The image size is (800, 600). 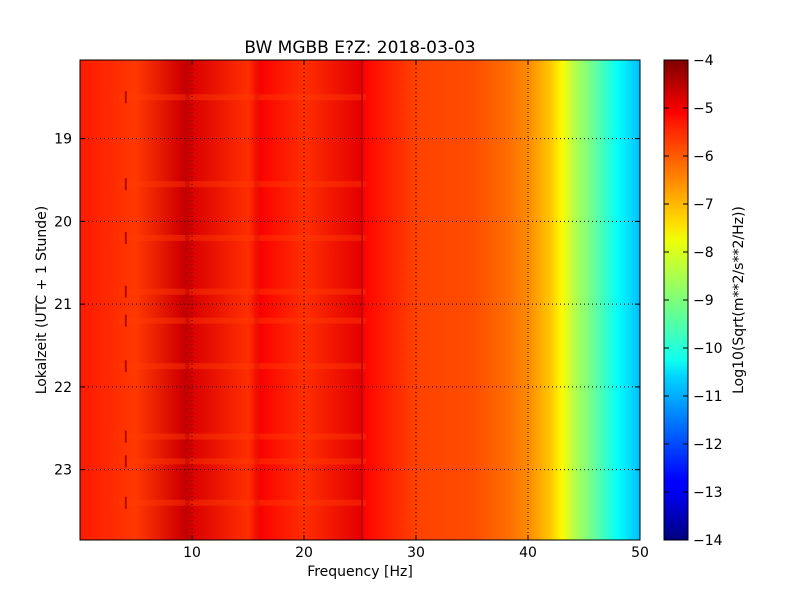 What do you see at coordinates (703, 157) in the screenshot?
I see `colorbar-tick-label: −6` at bounding box center [703, 157].